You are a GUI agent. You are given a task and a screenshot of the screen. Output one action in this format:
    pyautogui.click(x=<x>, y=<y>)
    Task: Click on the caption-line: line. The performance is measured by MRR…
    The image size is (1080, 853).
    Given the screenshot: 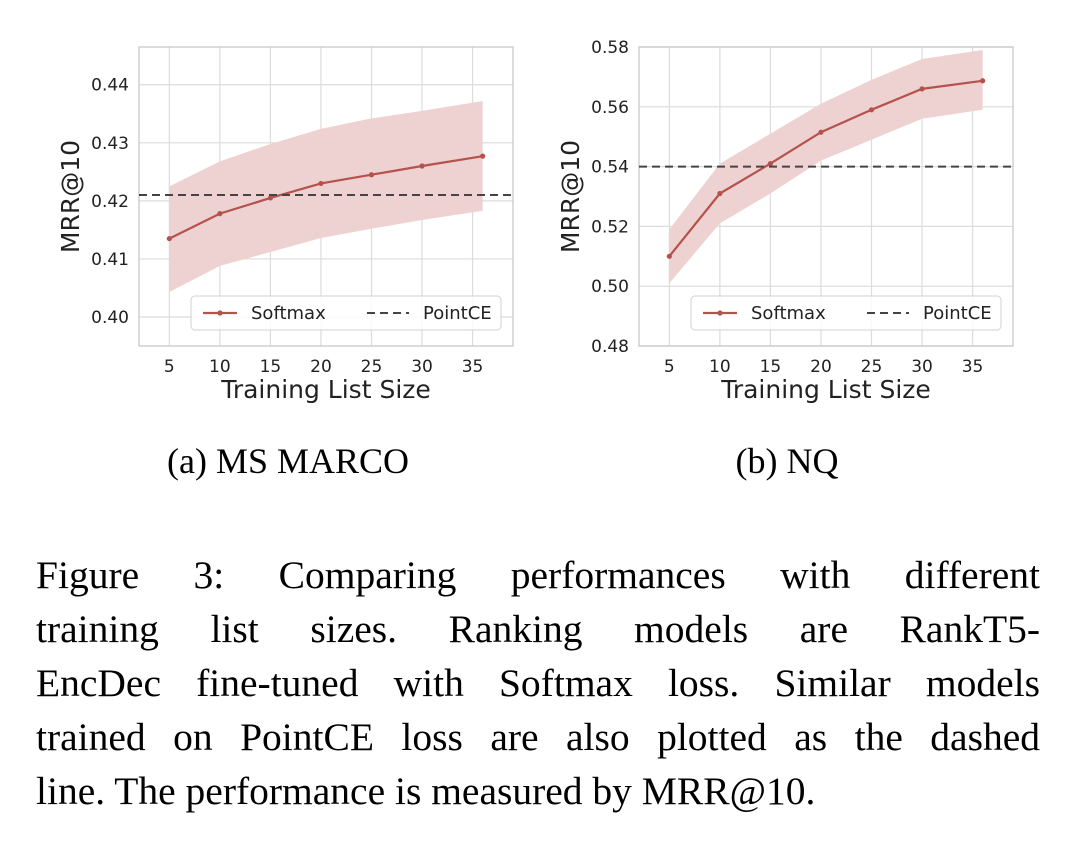 What is the action you would take?
    pyautogui.click(x=426, y=791)
    